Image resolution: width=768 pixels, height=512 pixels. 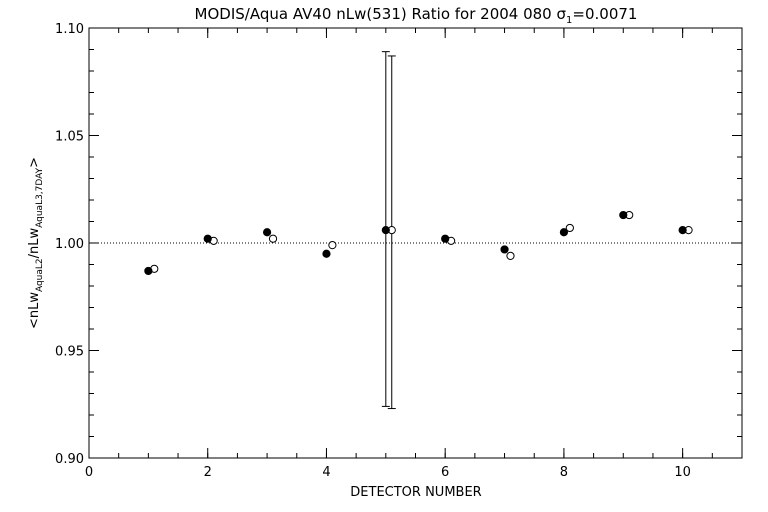 What do you see at coordinates (69, 137) in the screenshot?
I see `y-tick-label: 1.05` at bounding box center [69, 137].